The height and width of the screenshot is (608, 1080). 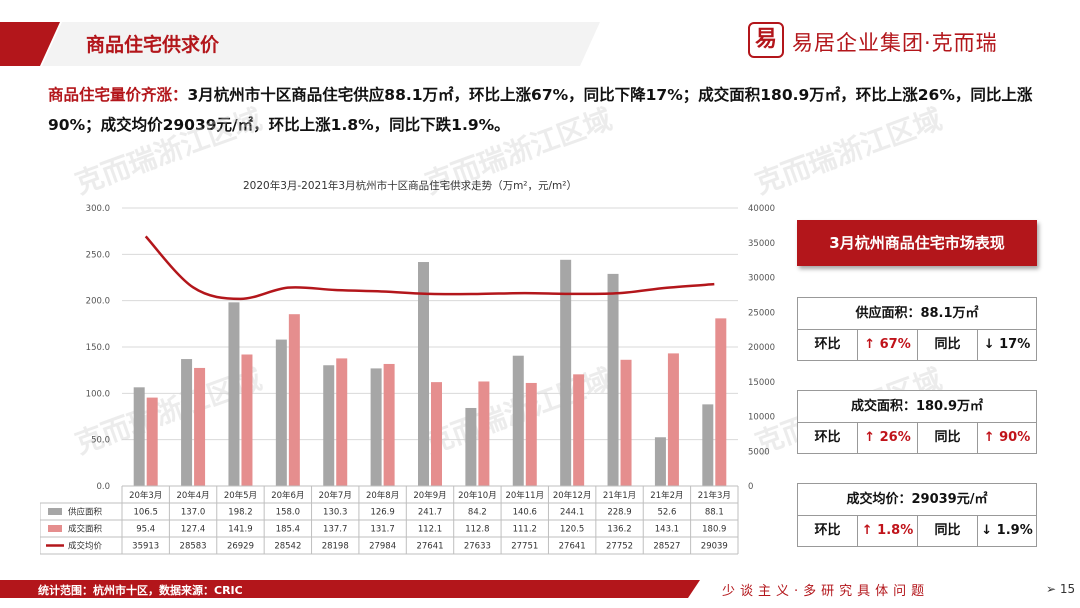 I want to click on data-label: 27751, so click(x=524, y=547).